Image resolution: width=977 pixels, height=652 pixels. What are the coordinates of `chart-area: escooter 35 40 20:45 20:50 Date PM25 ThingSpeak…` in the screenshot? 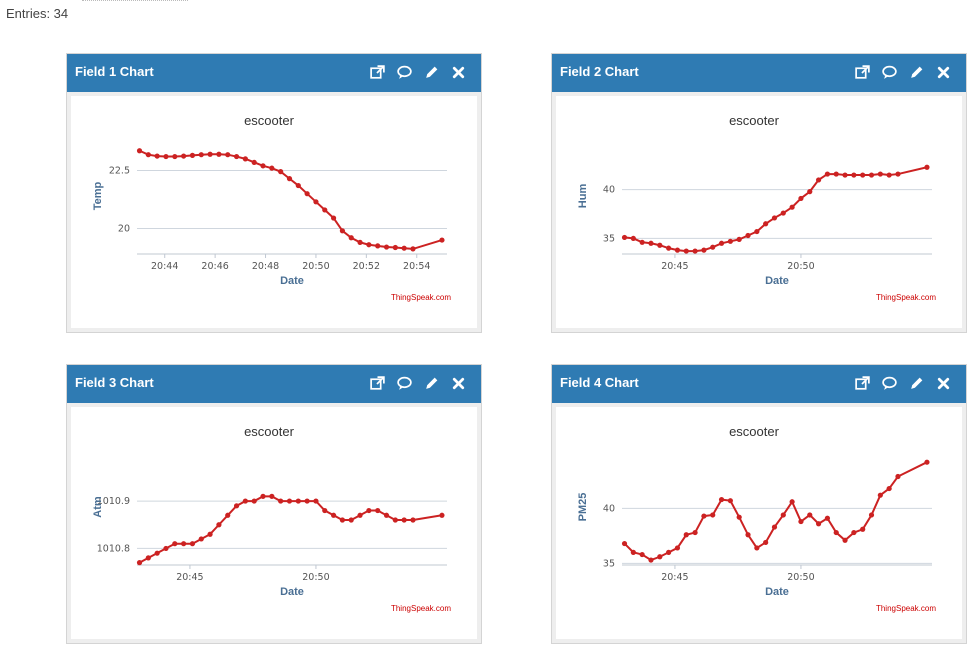 It's located at (759, 523).